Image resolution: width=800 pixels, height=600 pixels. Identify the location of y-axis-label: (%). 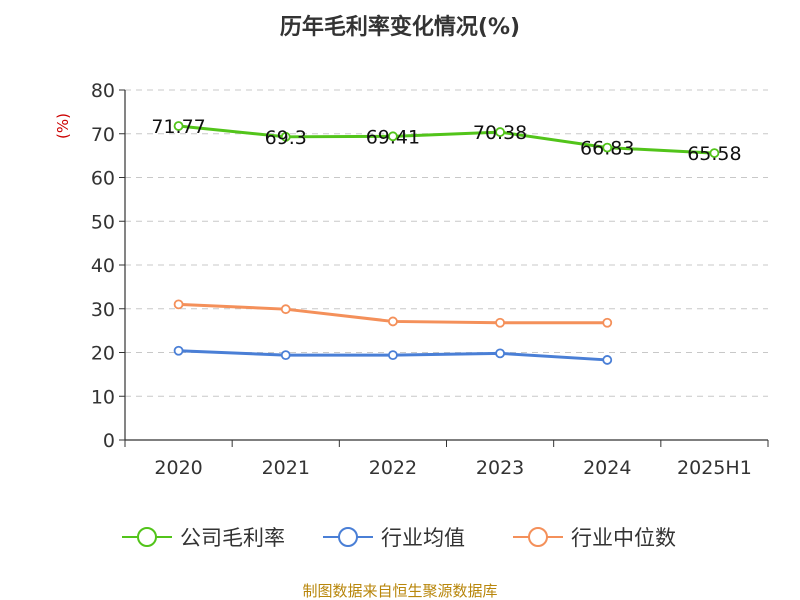
(63, 126).